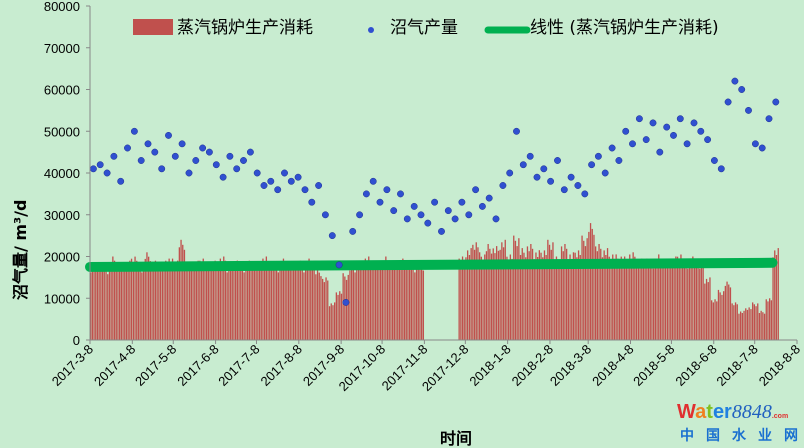 This screenshot has height=448, width=804. What do you see at coordinates (62, 257) in the screenshot?
I see `y-tick-label: 20000` at bounding box center [62, 257].